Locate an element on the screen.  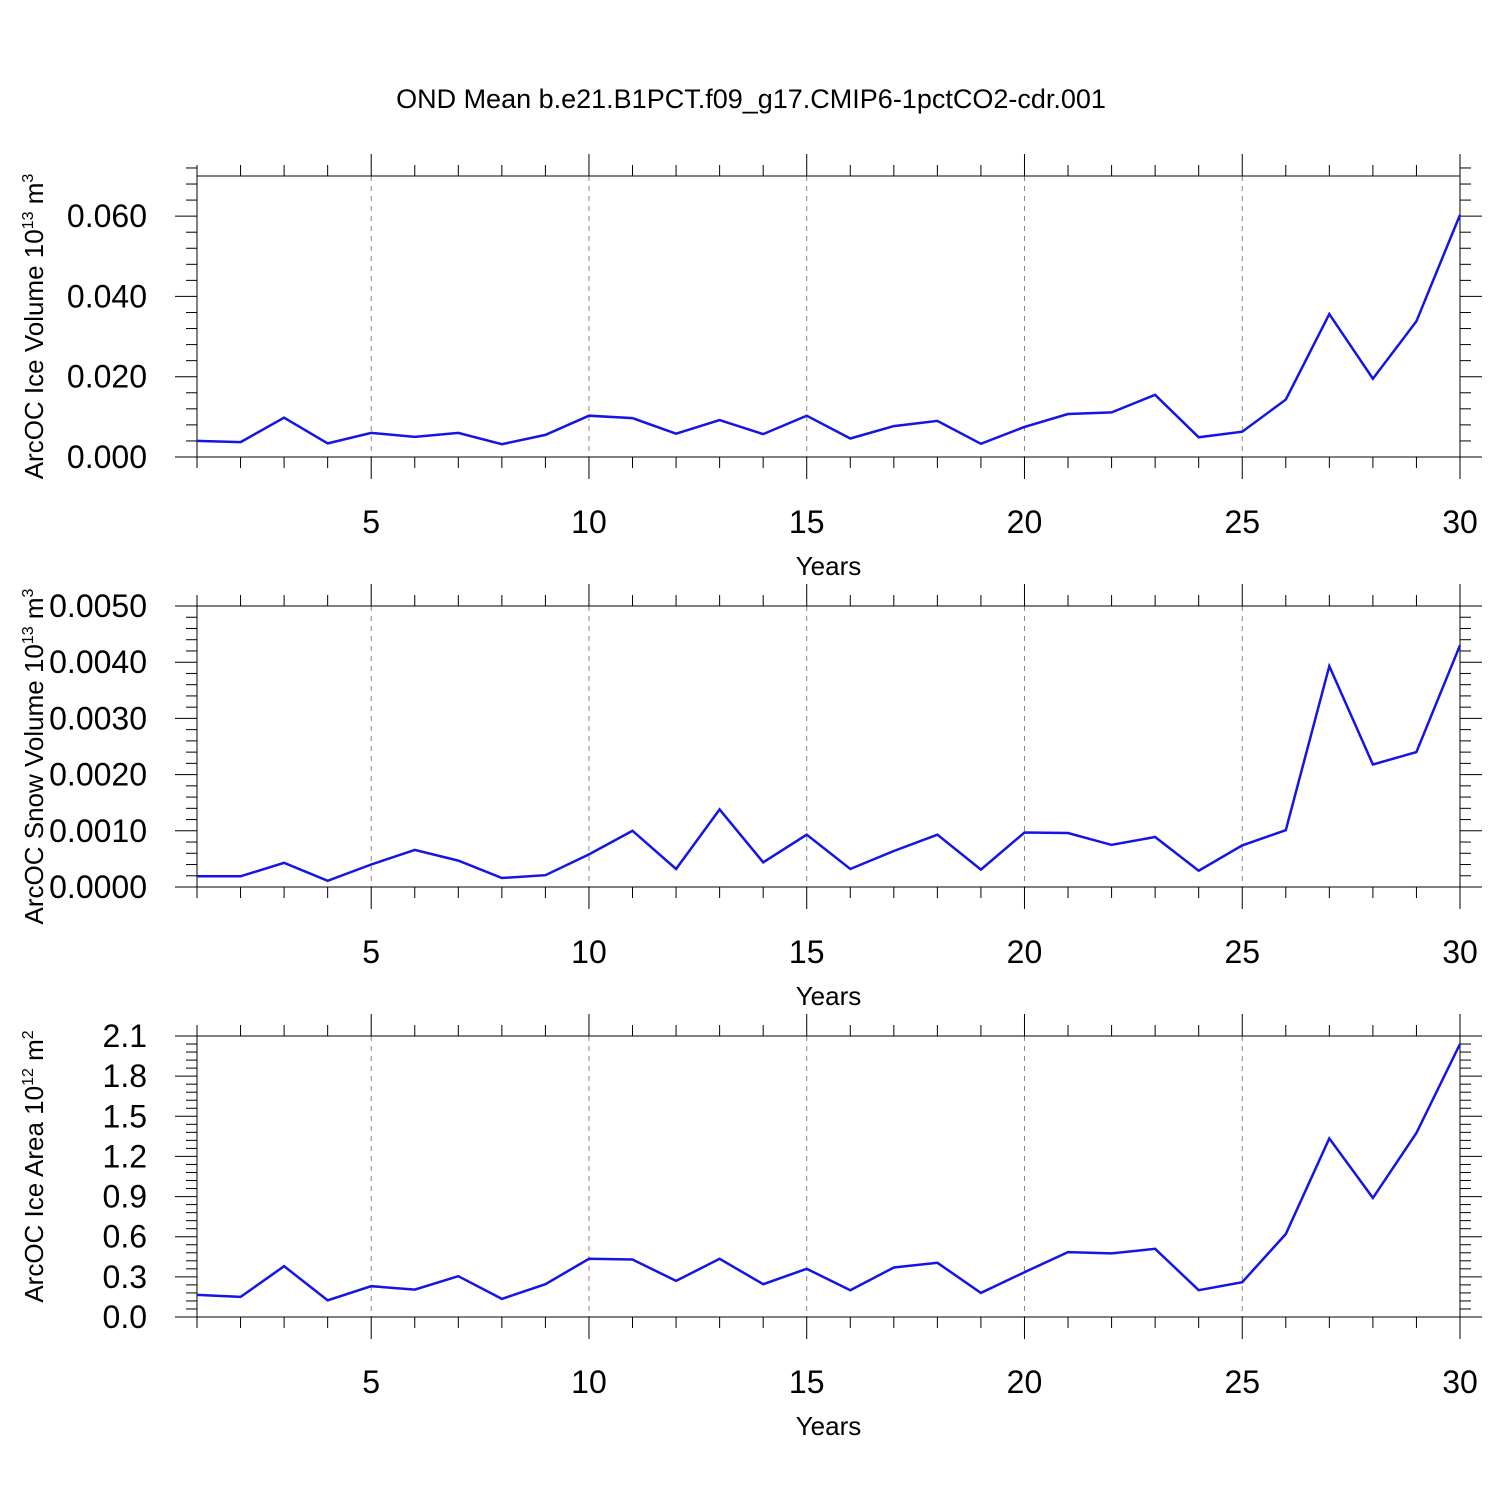
y-tick-label: 0.0010 is located at coordinates (98, 831).